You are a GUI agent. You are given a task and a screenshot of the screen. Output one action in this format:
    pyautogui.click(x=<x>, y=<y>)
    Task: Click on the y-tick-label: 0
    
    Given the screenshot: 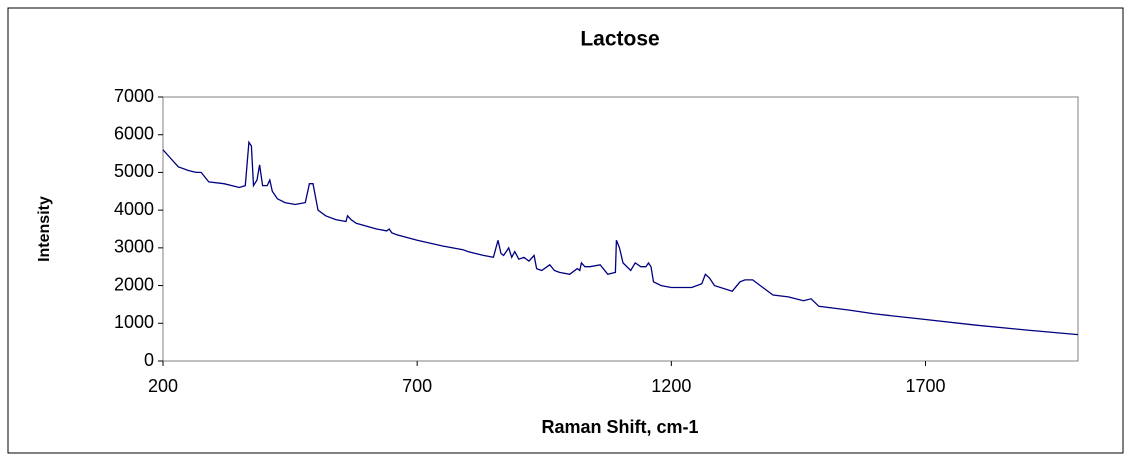 What is the action you would take?
    pyautogui.click(x=149, y=360)
    